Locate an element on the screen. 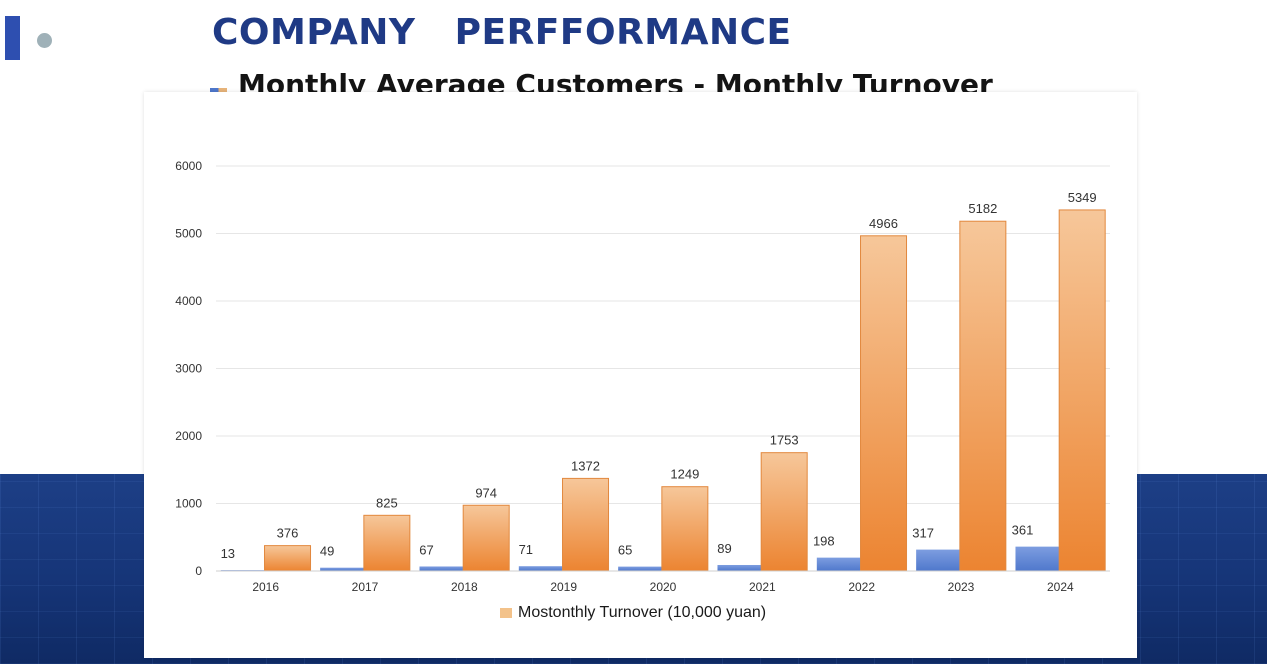 The width and height of the screenshot is (1267, 664). customers-data-label: 198 is located at coordinates (824, 541).